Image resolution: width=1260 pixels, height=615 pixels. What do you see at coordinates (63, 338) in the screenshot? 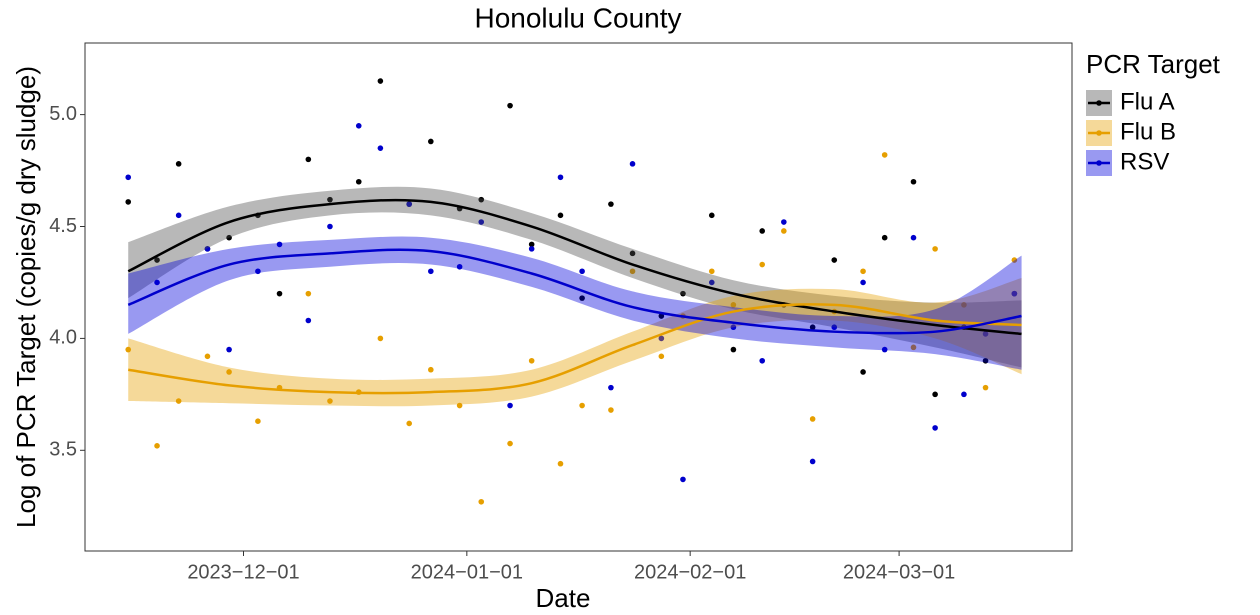
I see `y-tick-label: 4.0` at bounding box center [63, 338].